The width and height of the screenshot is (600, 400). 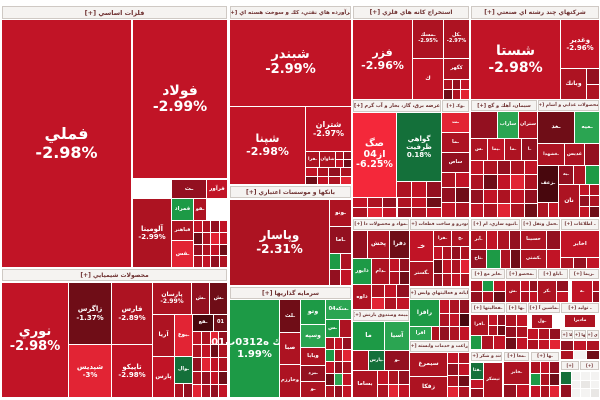 What do you see at coordinates (568, 105) in the screenshot?
I see `sector-header: ـمحصولات غذايي و آشام [+]` at bounding box center [568, 105].